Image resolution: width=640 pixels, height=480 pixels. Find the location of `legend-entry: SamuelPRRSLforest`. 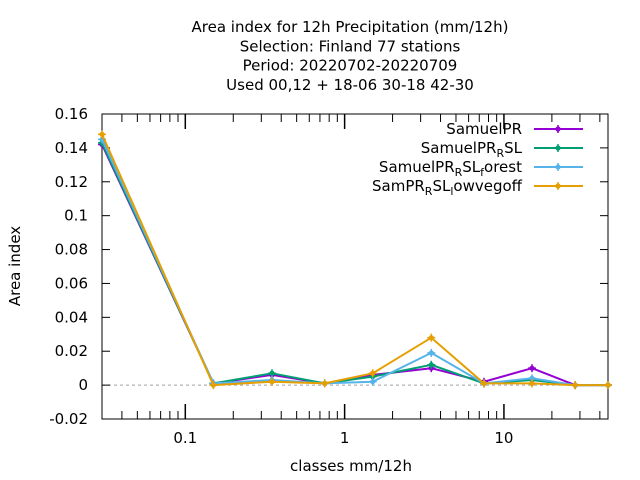

legend-entry: SamuelPRRSLforest is located at coordinates (481, 168).